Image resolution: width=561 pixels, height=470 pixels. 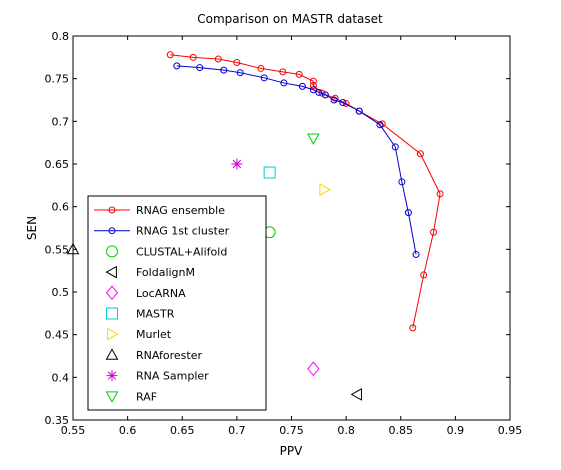 I want to click on y-tick-label: 0.5, so click(x=61, y=292).